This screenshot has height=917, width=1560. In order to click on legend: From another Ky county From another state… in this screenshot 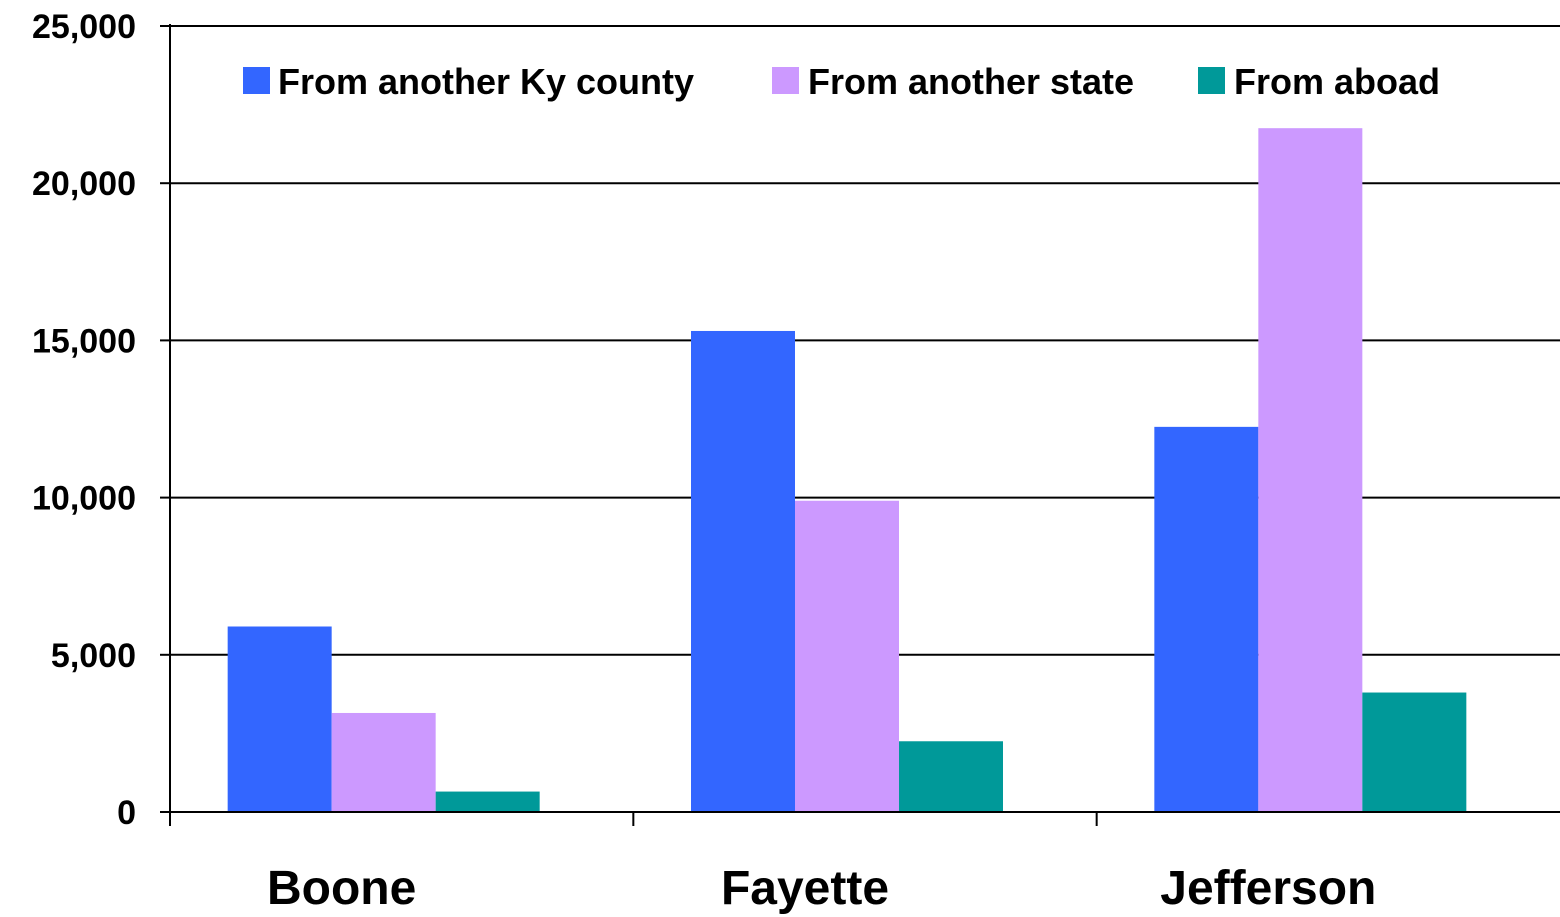, I will do `click(841, 81)`.